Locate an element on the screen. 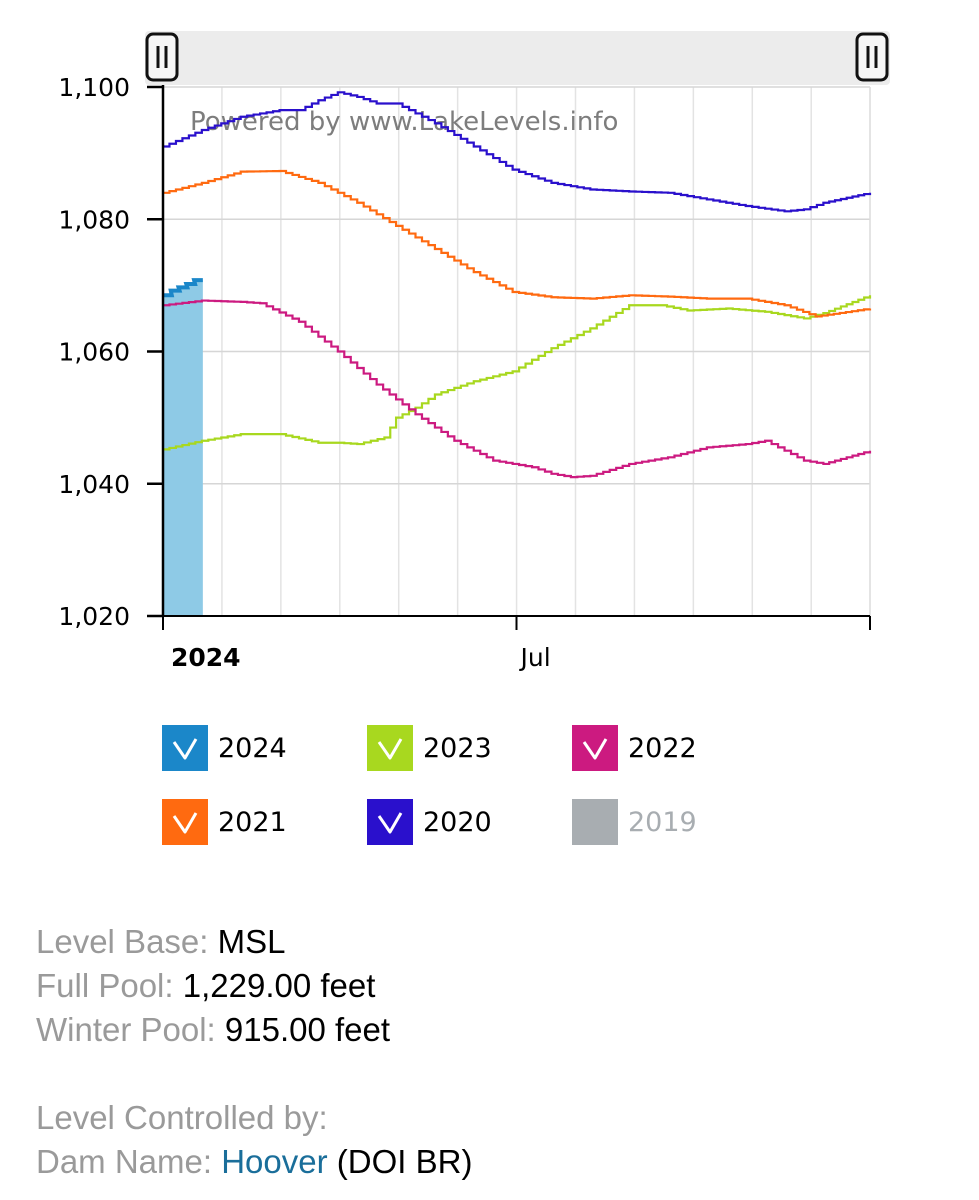 The image size is (979, 1200). x-tick-label: 2024 is located at coordinates (206, 657).